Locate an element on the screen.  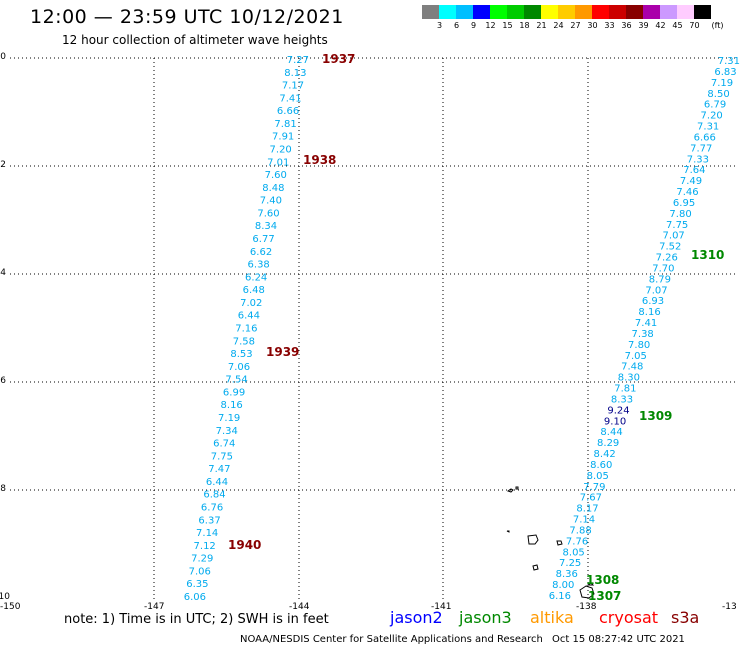
time-label: 1310 is located at coordinates (707, 255).